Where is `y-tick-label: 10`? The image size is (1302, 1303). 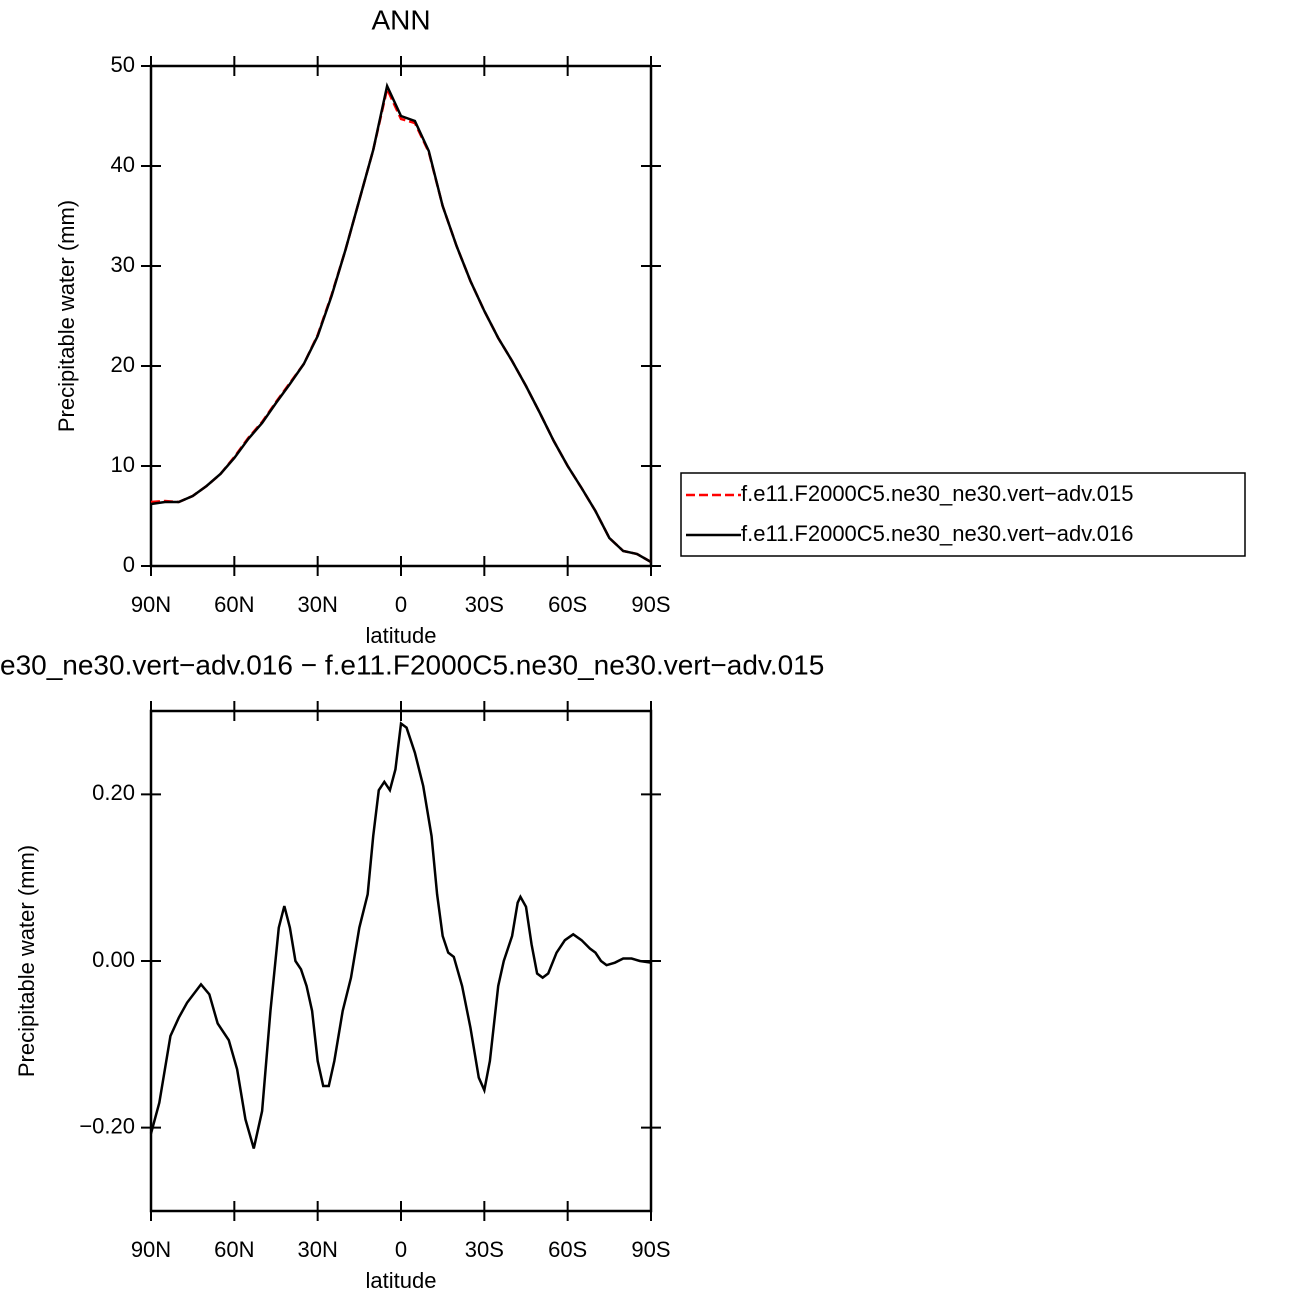 y-tick-label: 10 is located at coordinates (123, 464).